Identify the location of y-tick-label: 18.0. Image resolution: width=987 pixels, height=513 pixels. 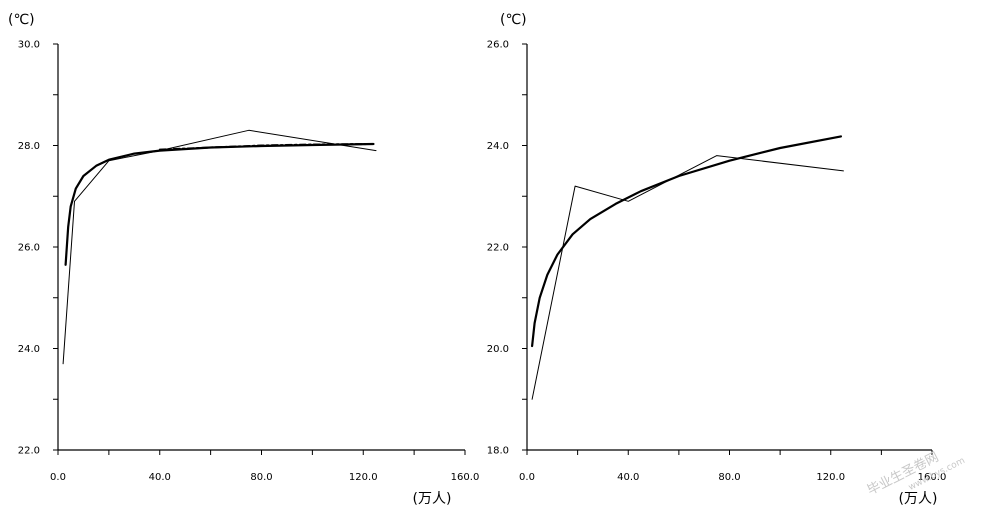
(498, 451).